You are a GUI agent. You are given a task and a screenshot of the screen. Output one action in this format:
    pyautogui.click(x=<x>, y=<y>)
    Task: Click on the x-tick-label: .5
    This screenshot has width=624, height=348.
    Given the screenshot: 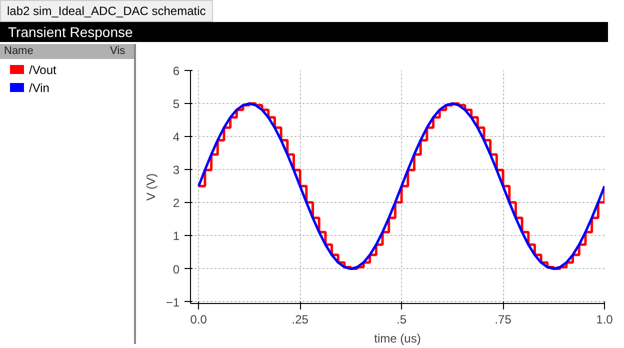 What is the action you would take?
    pyautogui.click(x=401, y=319)
    